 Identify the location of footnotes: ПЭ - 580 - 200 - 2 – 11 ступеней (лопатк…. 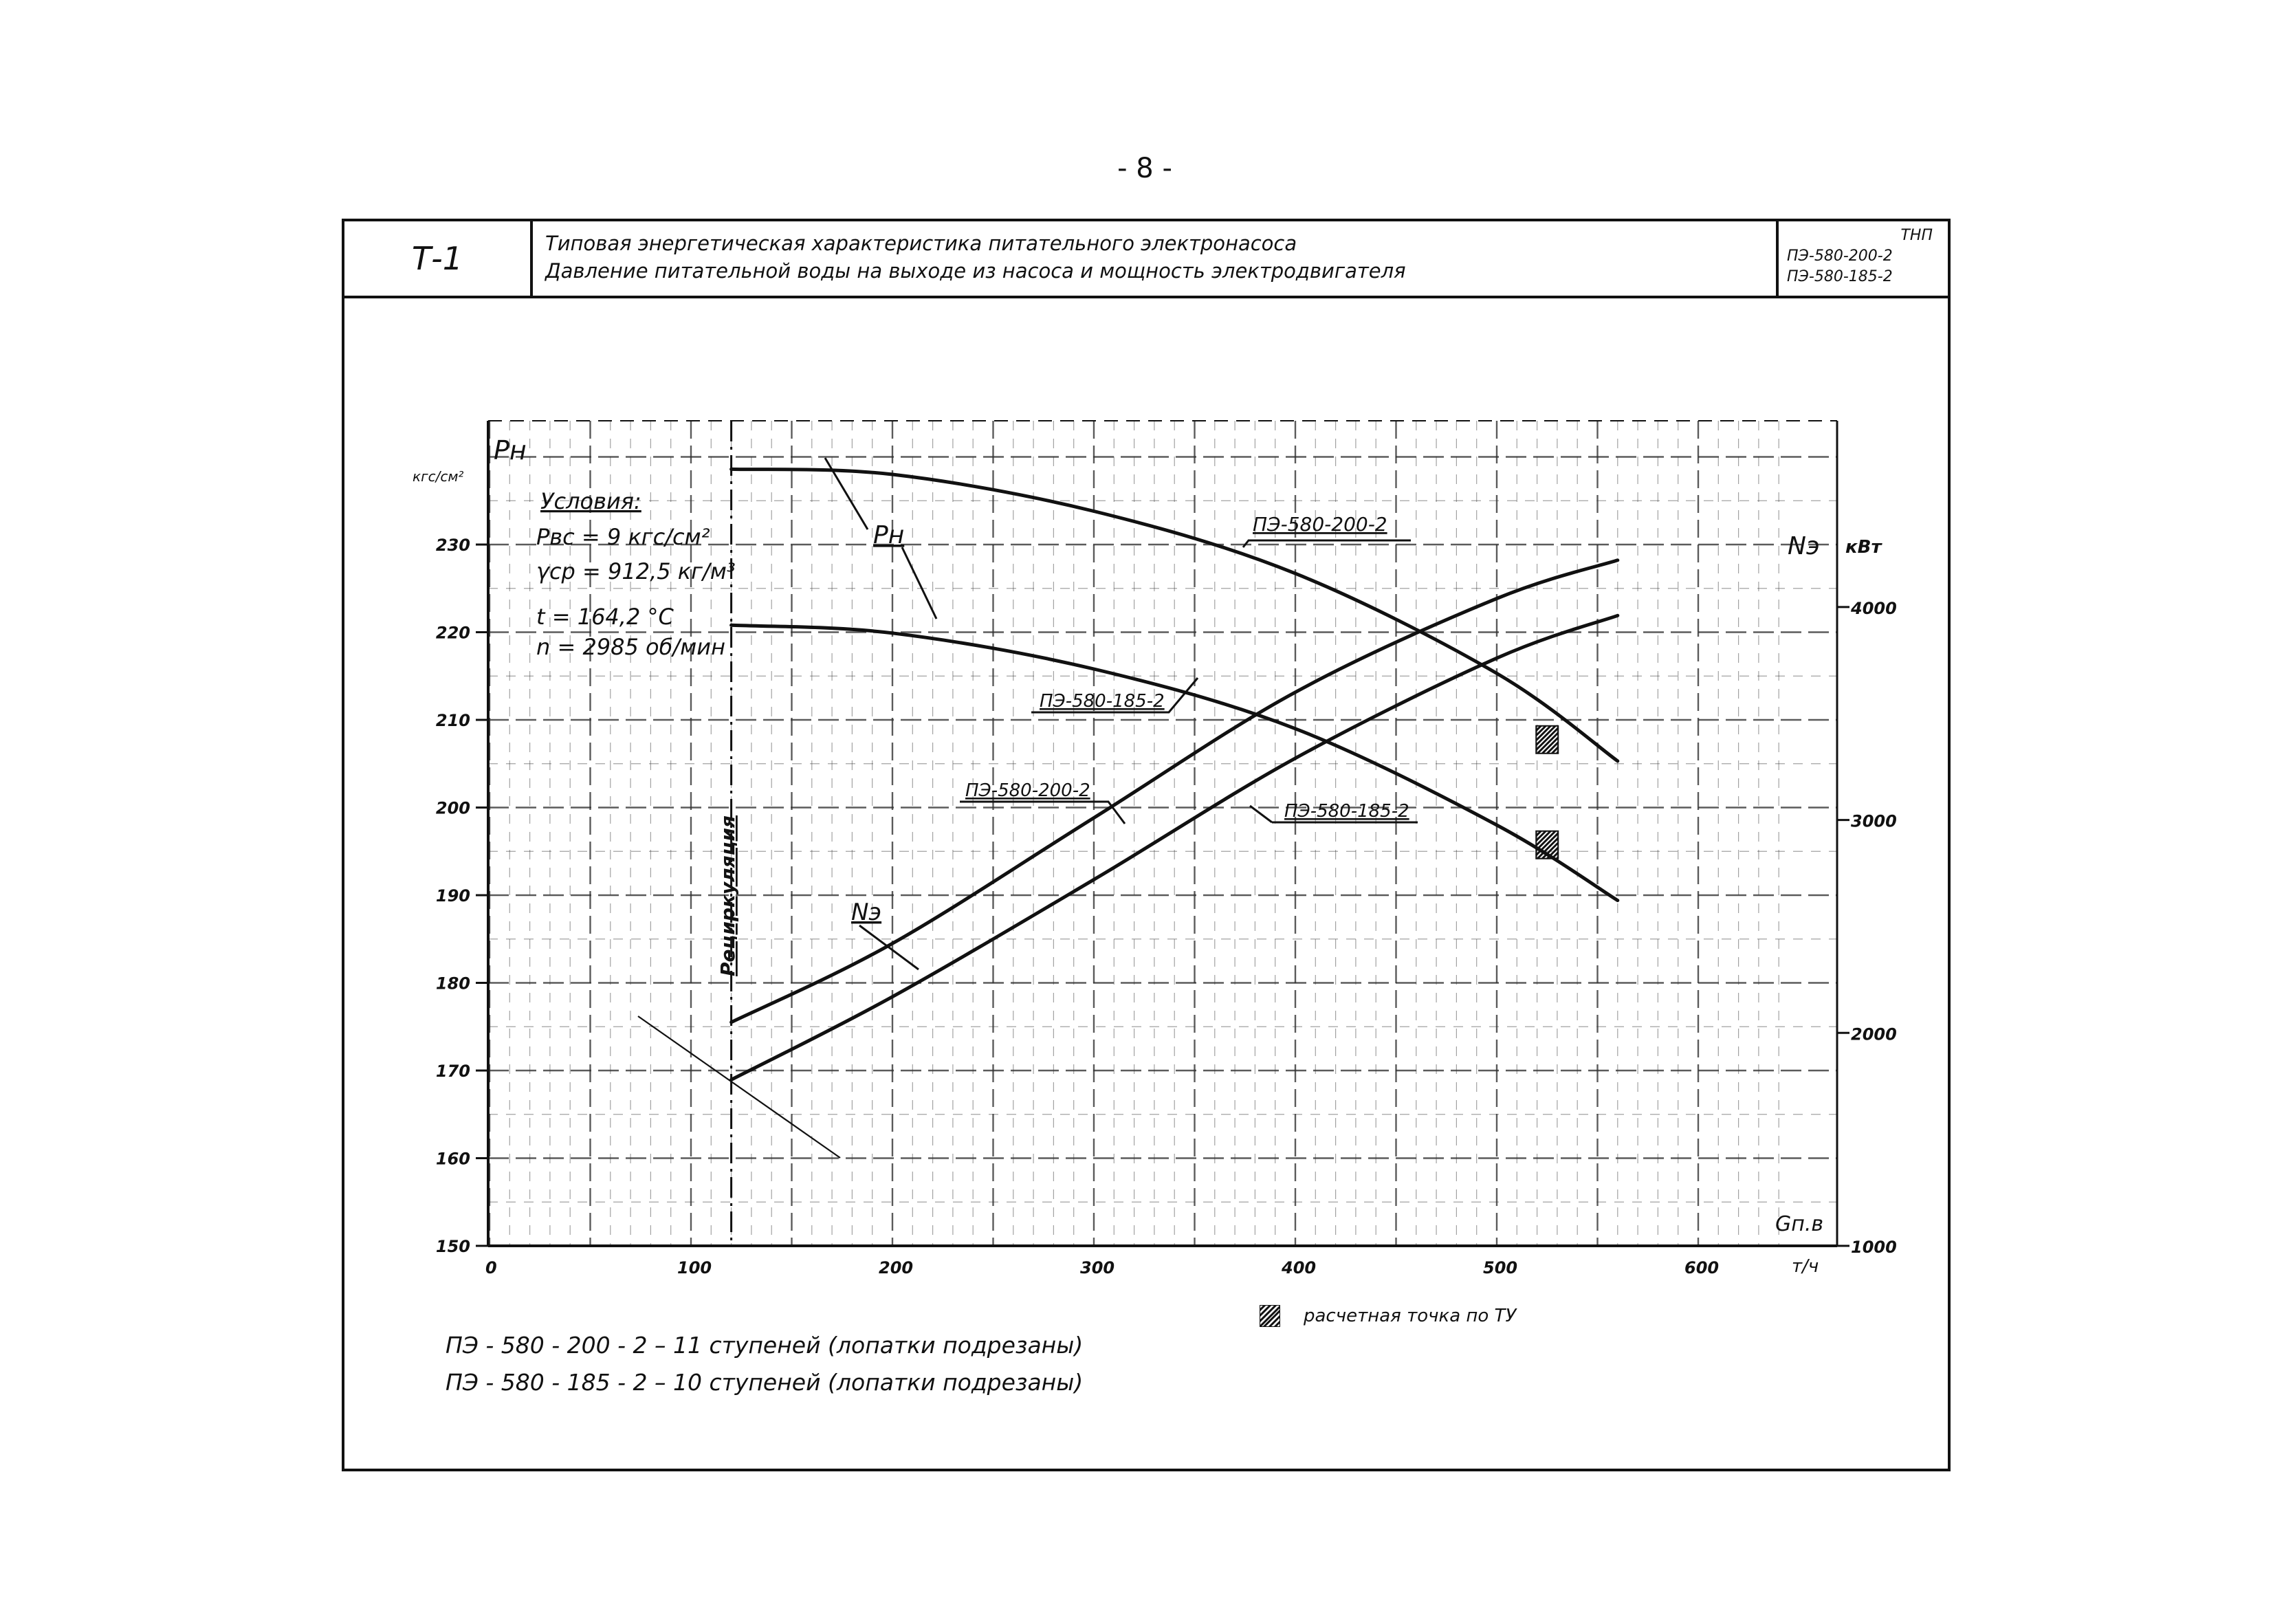
(764, 1364).